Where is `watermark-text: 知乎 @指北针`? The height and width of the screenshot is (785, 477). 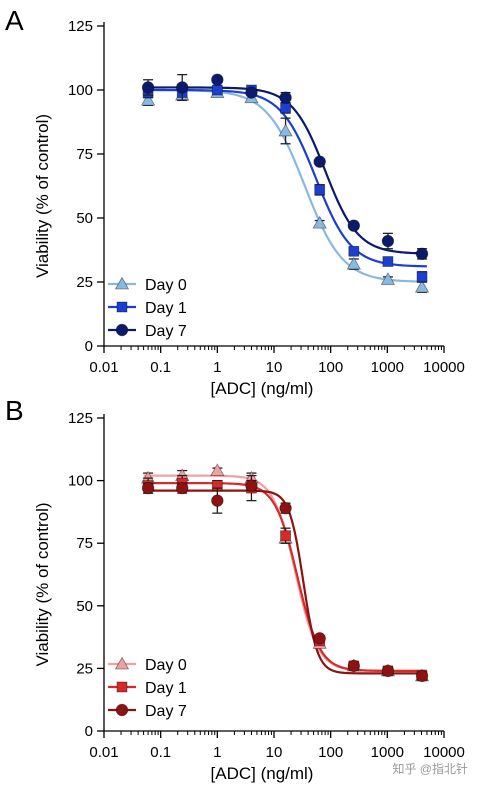 watermark-text: 知乎 @指北针 is located at coordinates (430, 768).